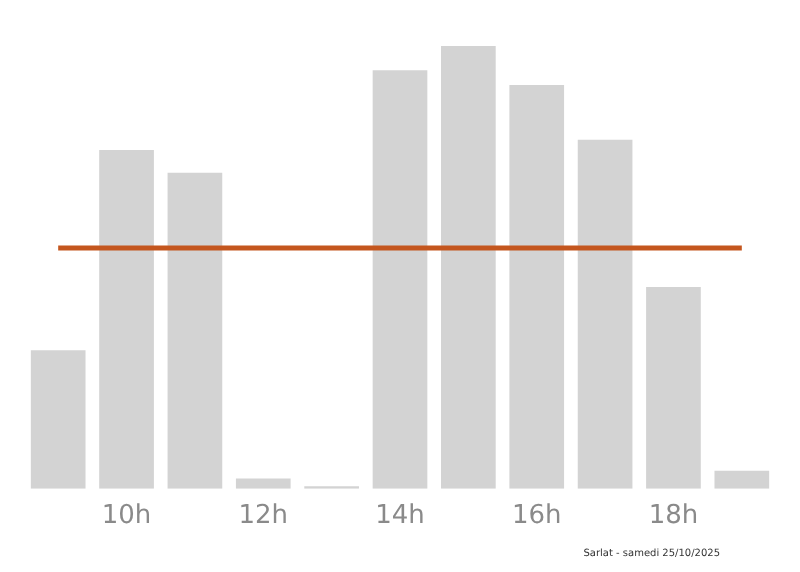 This screenshot has width=800, height=572. I want to click on x-tick-label: 16h, so click(536, 516).